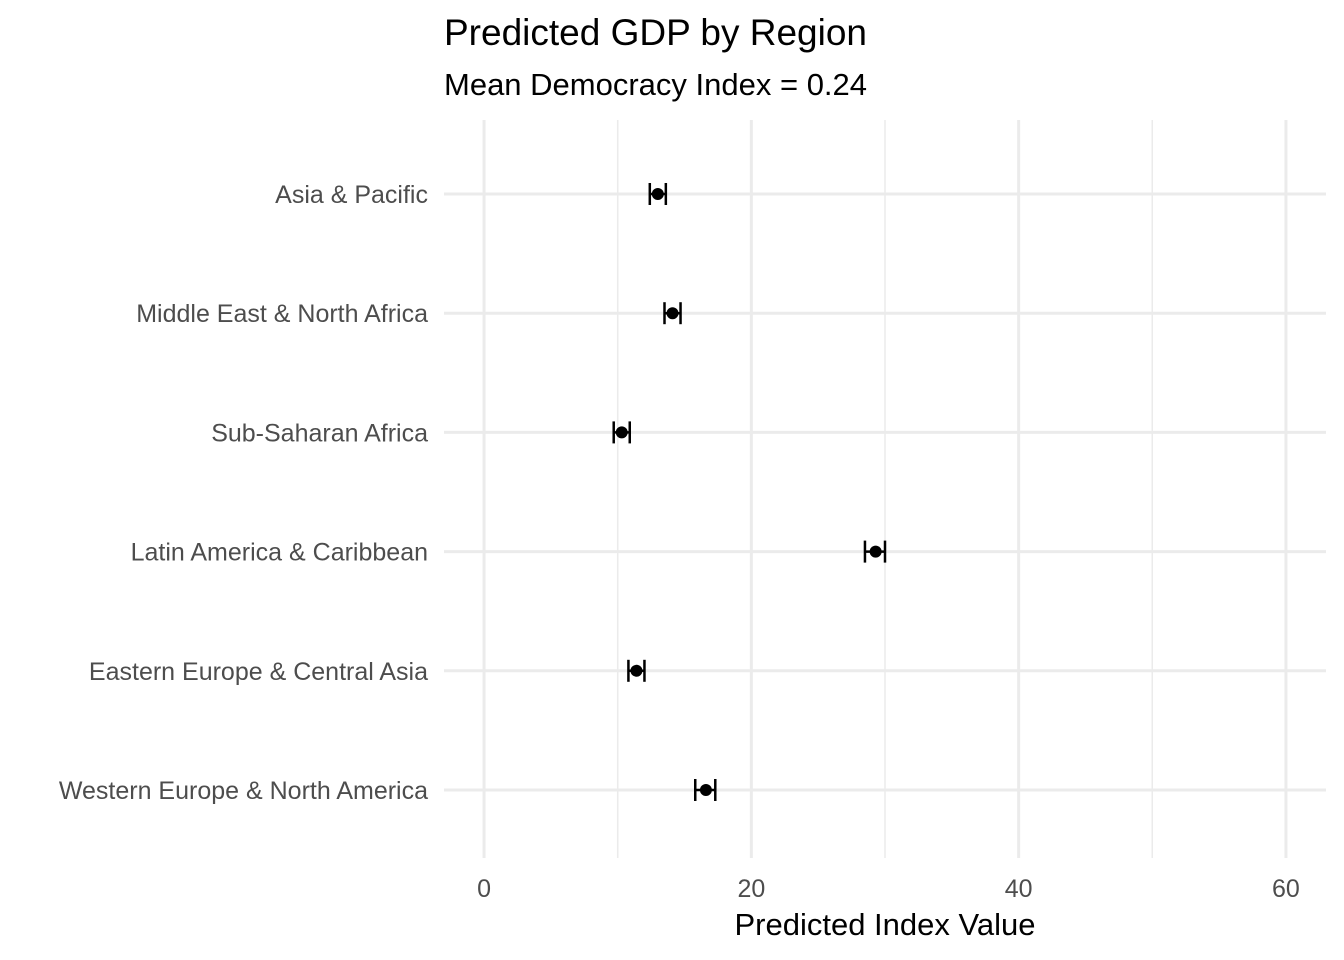  I want to click on x-tick-label: 60, so click(1286, 889).